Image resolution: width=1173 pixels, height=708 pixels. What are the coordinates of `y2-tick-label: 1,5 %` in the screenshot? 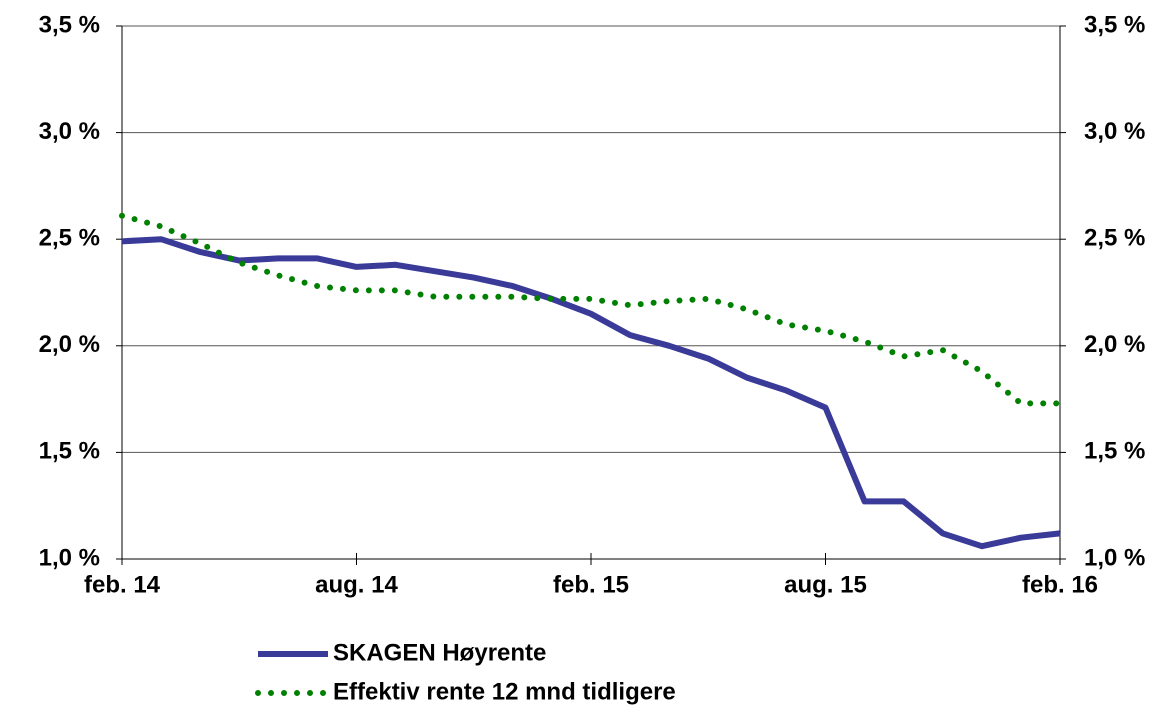 It's located at (1114, 451).